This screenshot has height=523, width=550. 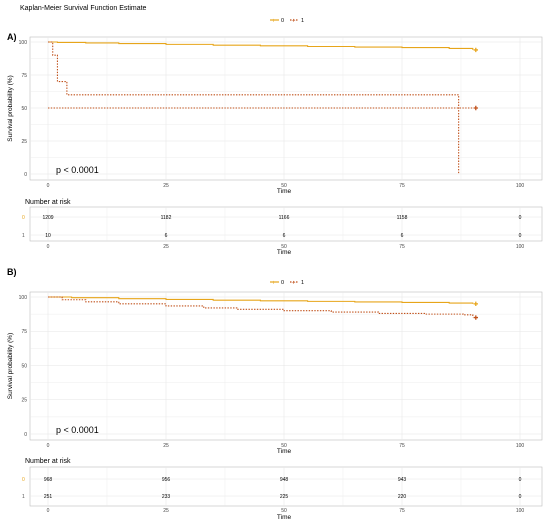 I want to click on risk-cell: 948, so click(x=284, y=480).